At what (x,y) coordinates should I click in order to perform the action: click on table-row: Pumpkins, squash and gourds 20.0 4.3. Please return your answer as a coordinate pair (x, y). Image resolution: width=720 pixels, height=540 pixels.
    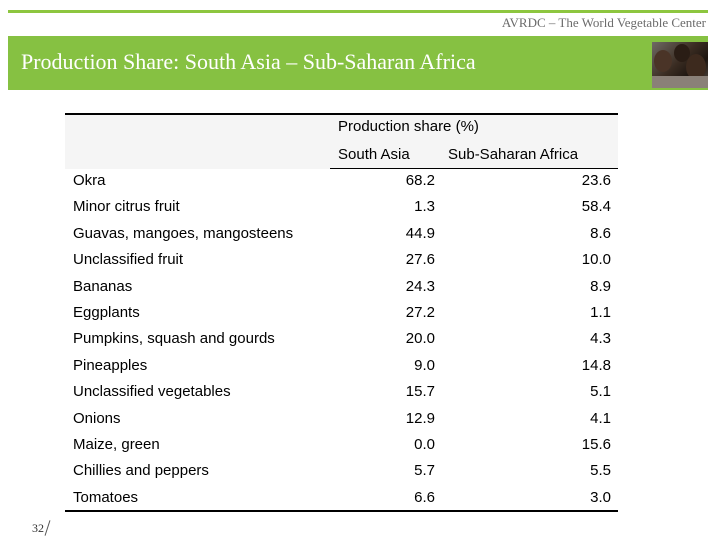
    Looking at the image, I should click on (341, 340).